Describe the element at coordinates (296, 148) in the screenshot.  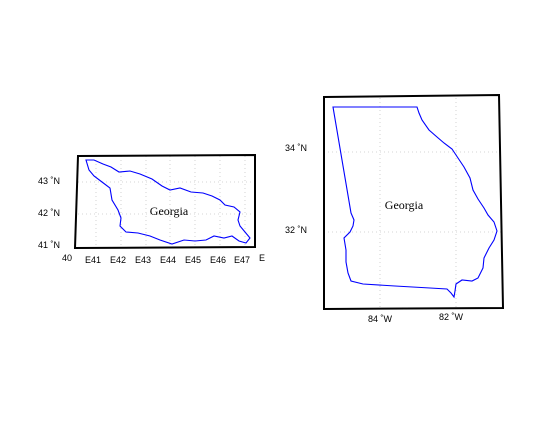
I see `lat-label: 34 ˚N` at that location.